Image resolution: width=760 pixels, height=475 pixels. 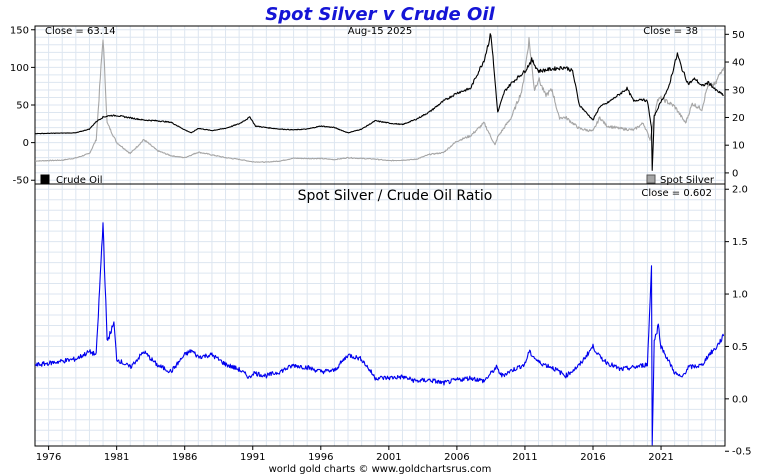 What do you see at coordinates (380, 14) in the screenshot?
I see `chart-title: Spot Silver v Crude Oil` at bounding box center [380, 14].